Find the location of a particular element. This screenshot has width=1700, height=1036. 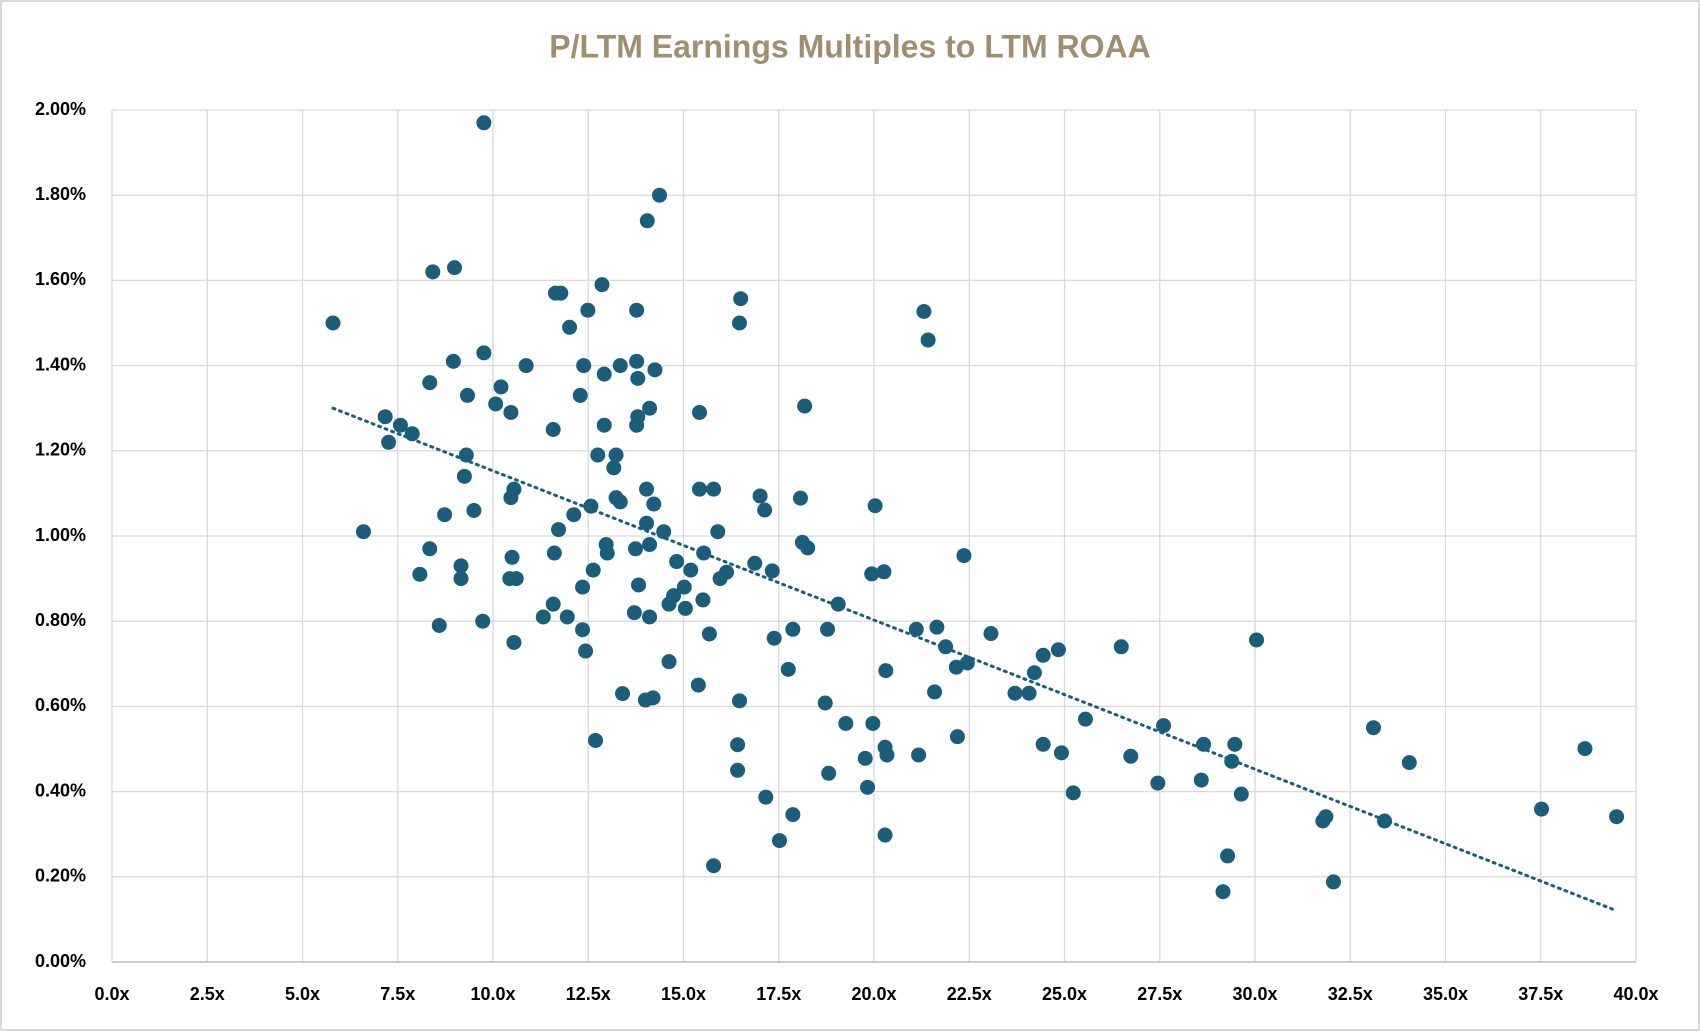

y-tick-label: 0.00% is located at coordinates (60, 961).